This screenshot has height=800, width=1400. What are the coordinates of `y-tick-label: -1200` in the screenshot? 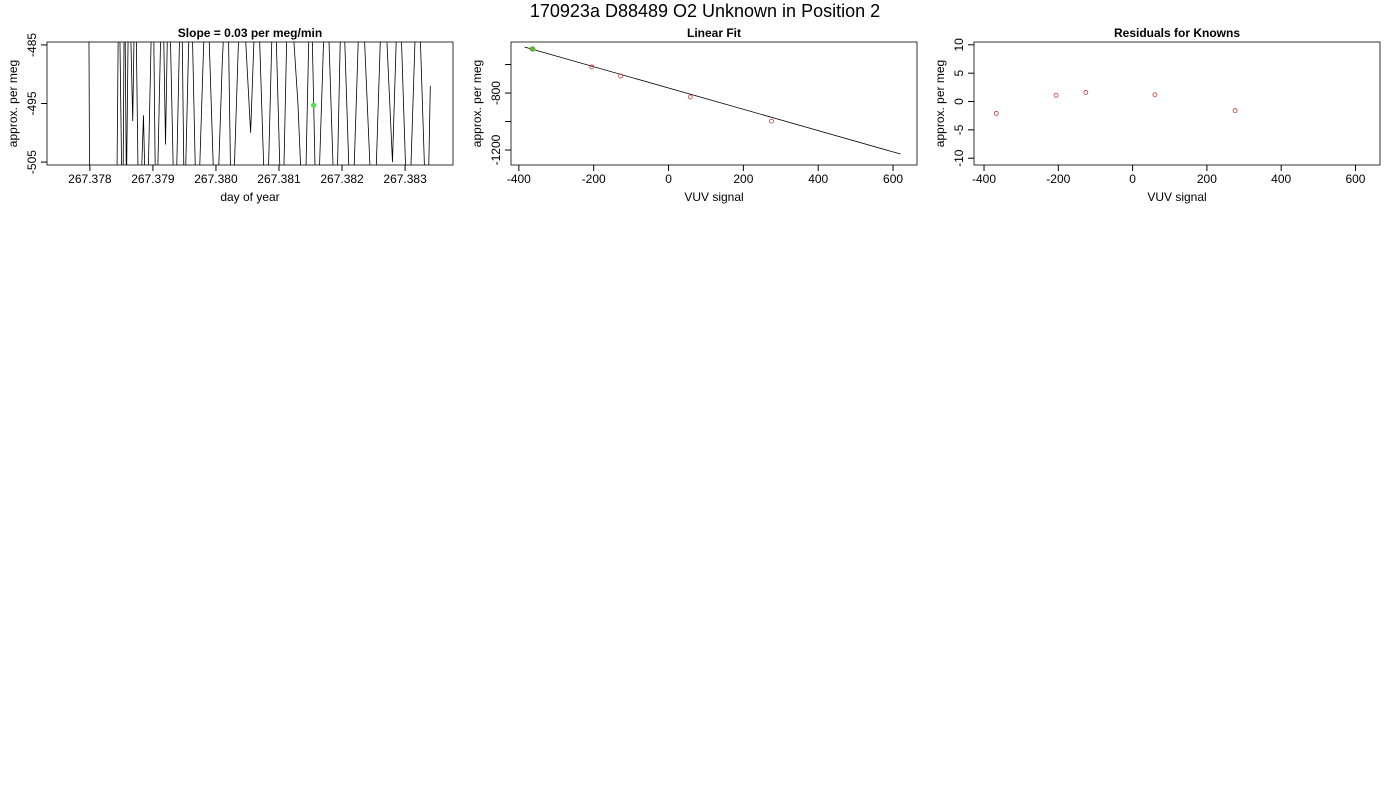 It's located at (496, 149).